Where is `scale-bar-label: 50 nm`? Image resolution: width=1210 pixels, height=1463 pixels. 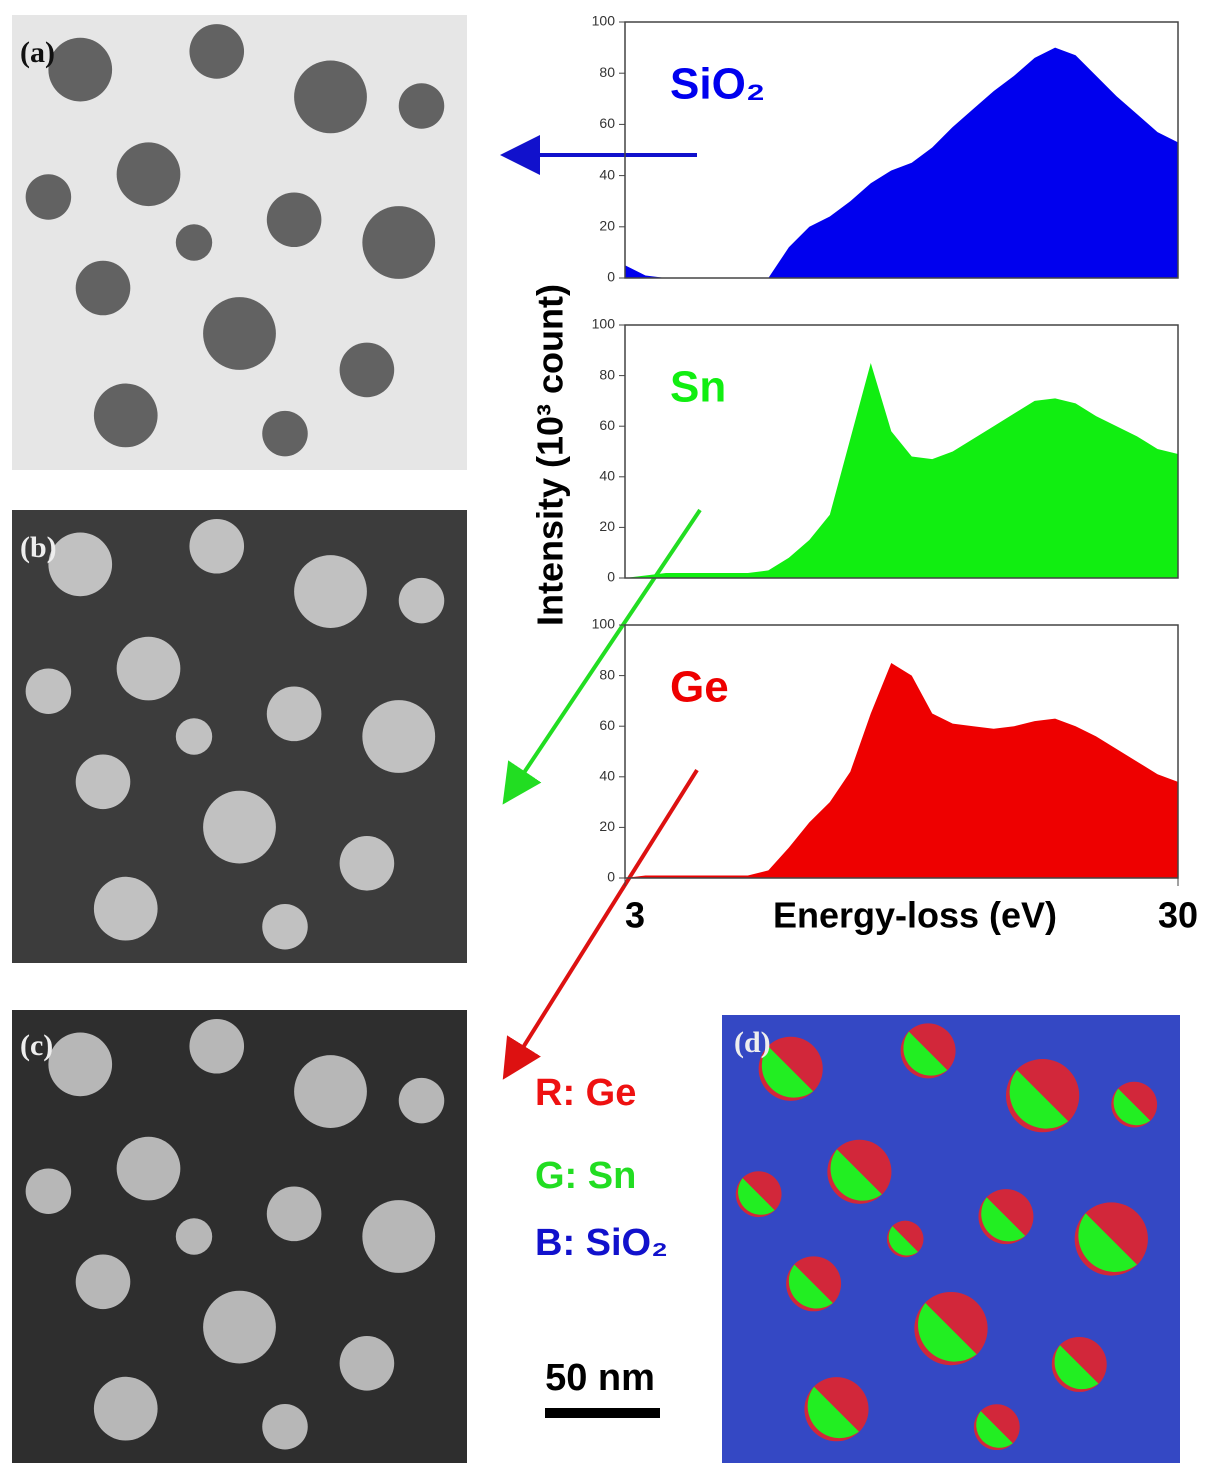
scale-bar-label: 50 nm is located at coordinates (600, 1378).